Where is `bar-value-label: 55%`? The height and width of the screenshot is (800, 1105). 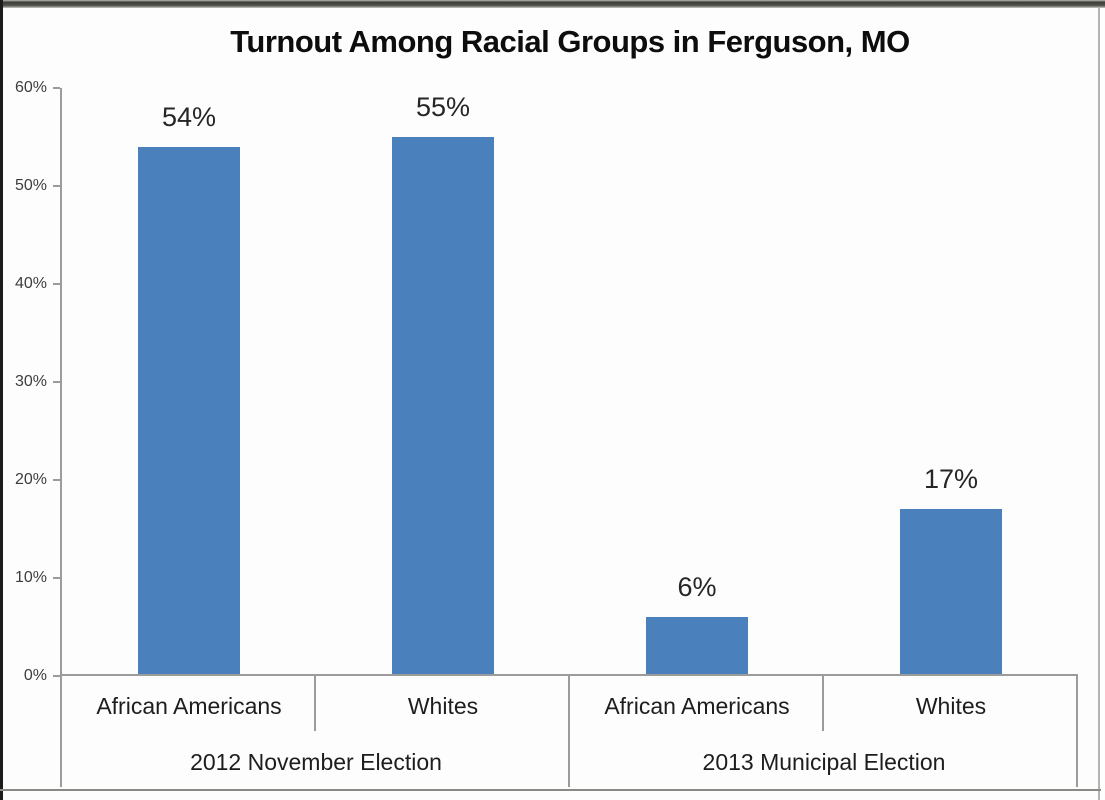 bar-value-label: 55% is located at coordinates (443, 107).